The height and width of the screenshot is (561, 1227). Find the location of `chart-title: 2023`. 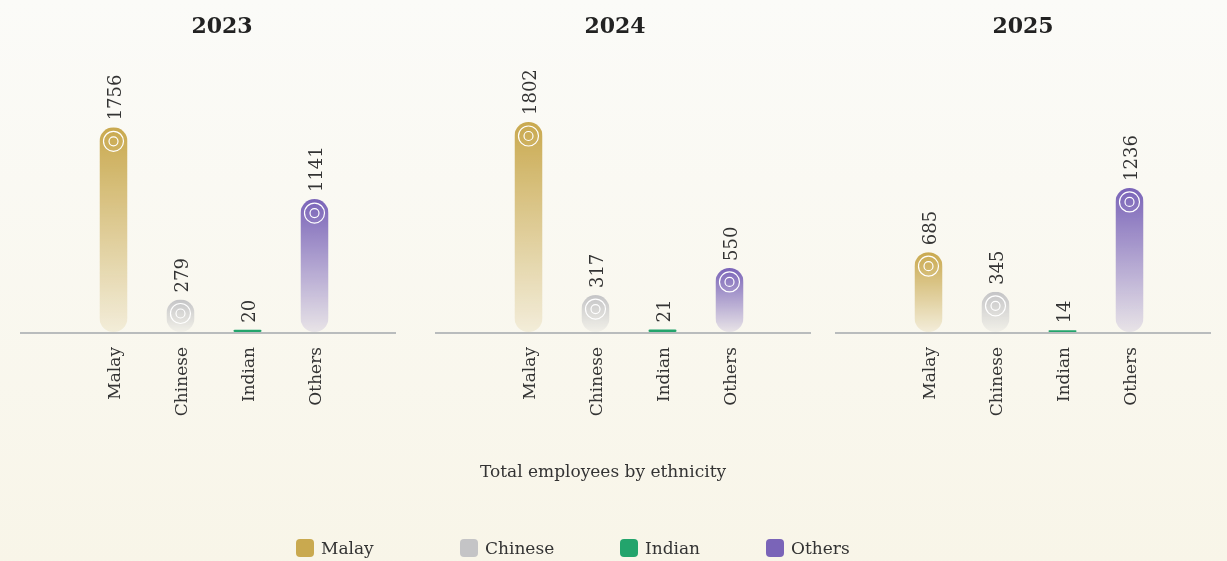

chart-title: 2023 is located at coordinates (222, 25).